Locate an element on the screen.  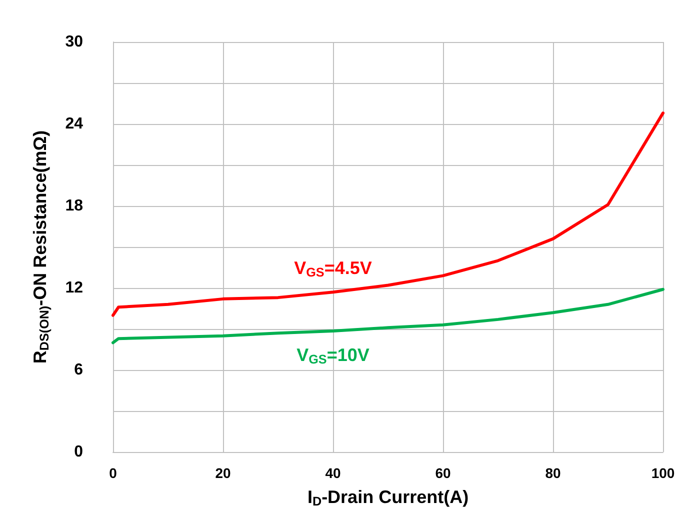
y-tick-label: 6 is located at coordinates (79, 370).